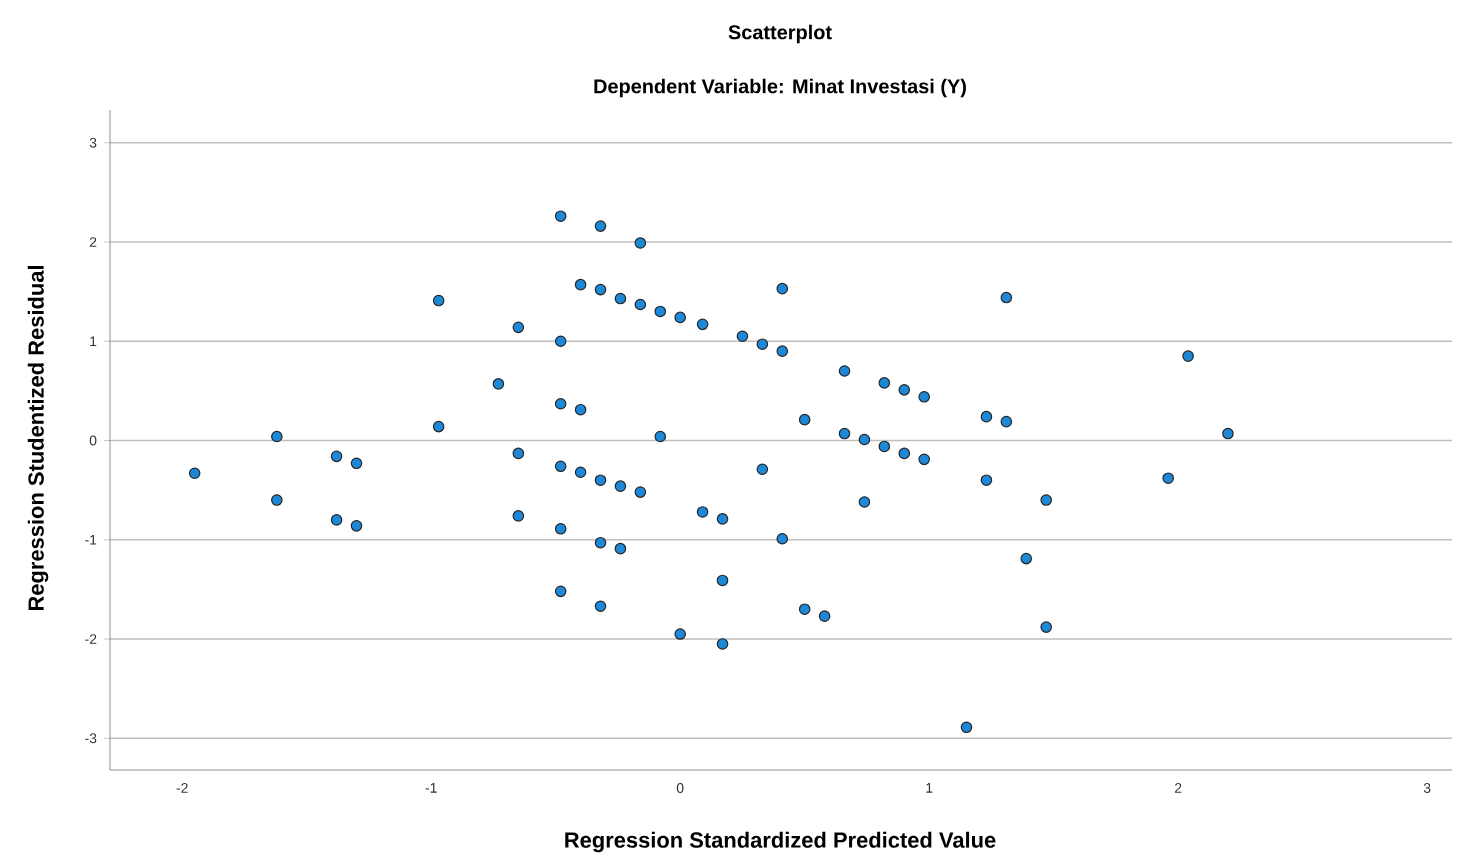 The image size is (1468, 858). I want to click on chart-title: Scatterplot, so click(780, 33).